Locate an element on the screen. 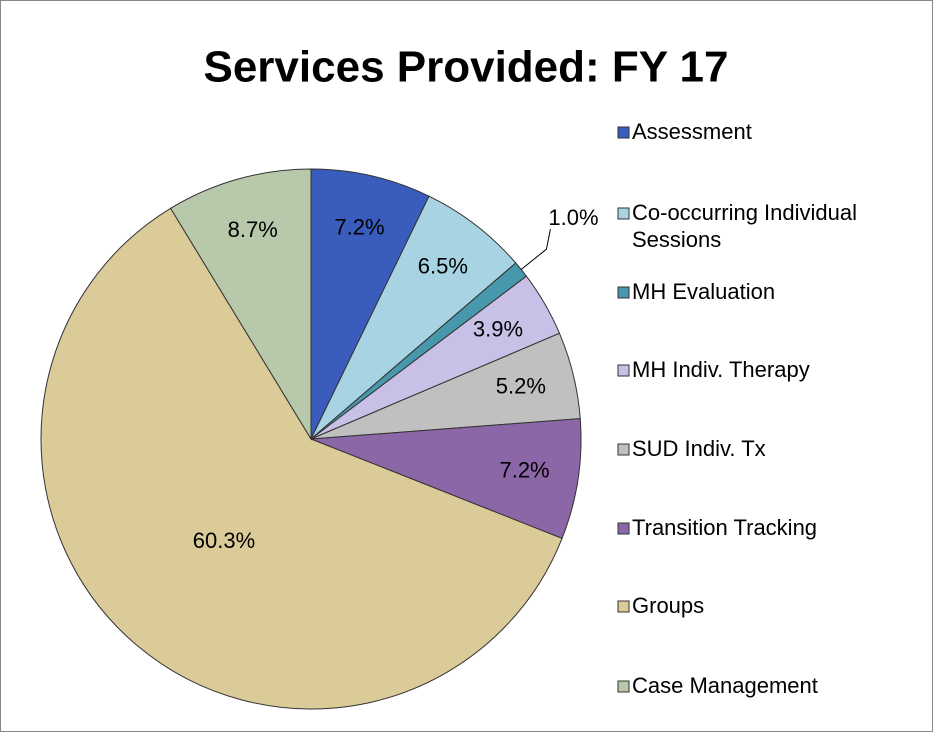 This screenshot has width=933, height=737. legend-label: MH Evaluation is located at coordinates (703, 291).